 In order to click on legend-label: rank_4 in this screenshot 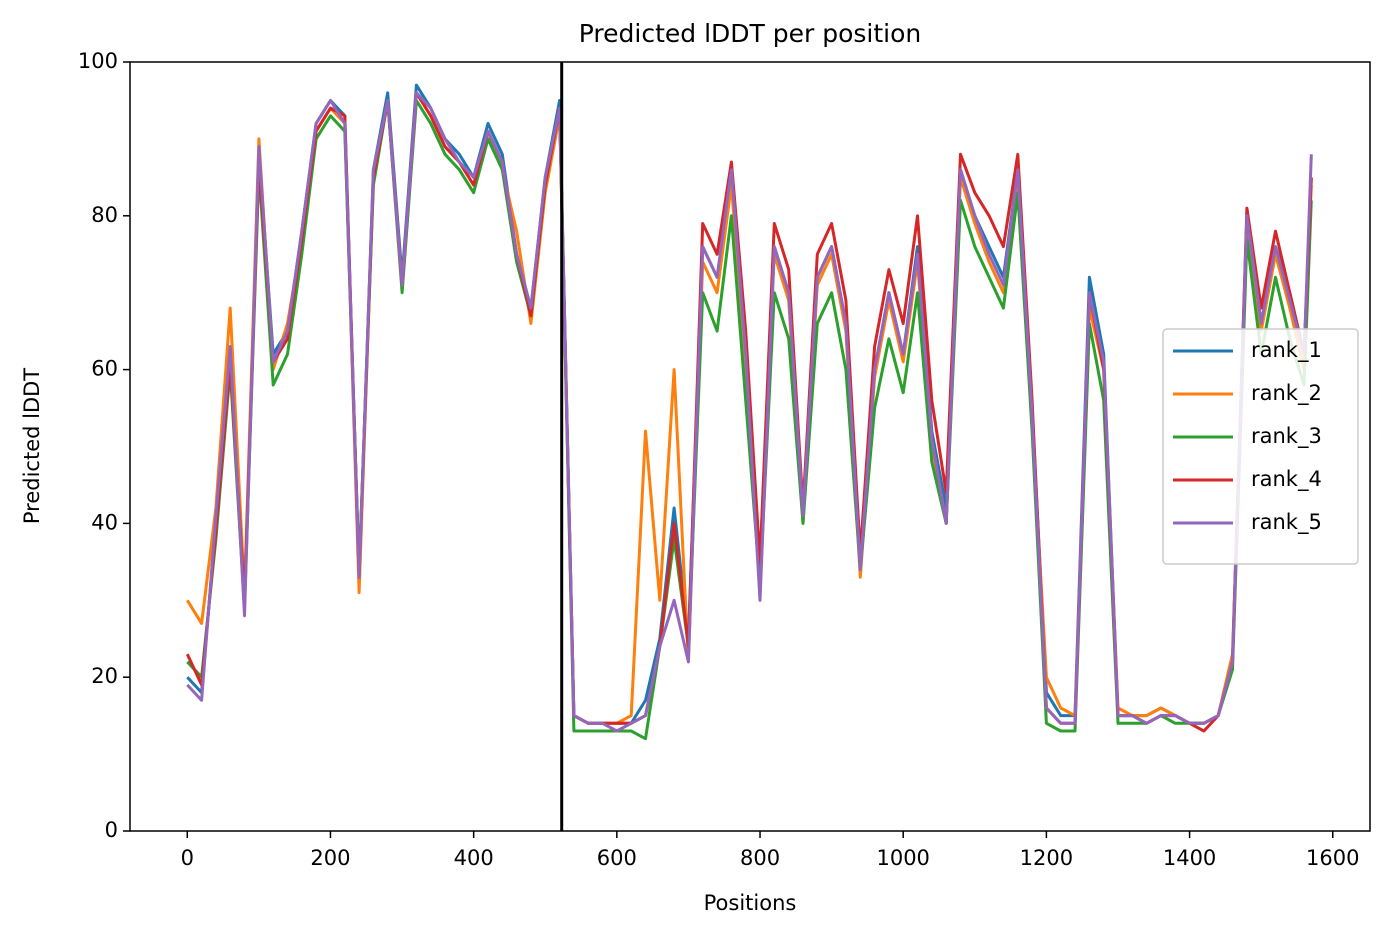, I will do `click(1286, 479)`.